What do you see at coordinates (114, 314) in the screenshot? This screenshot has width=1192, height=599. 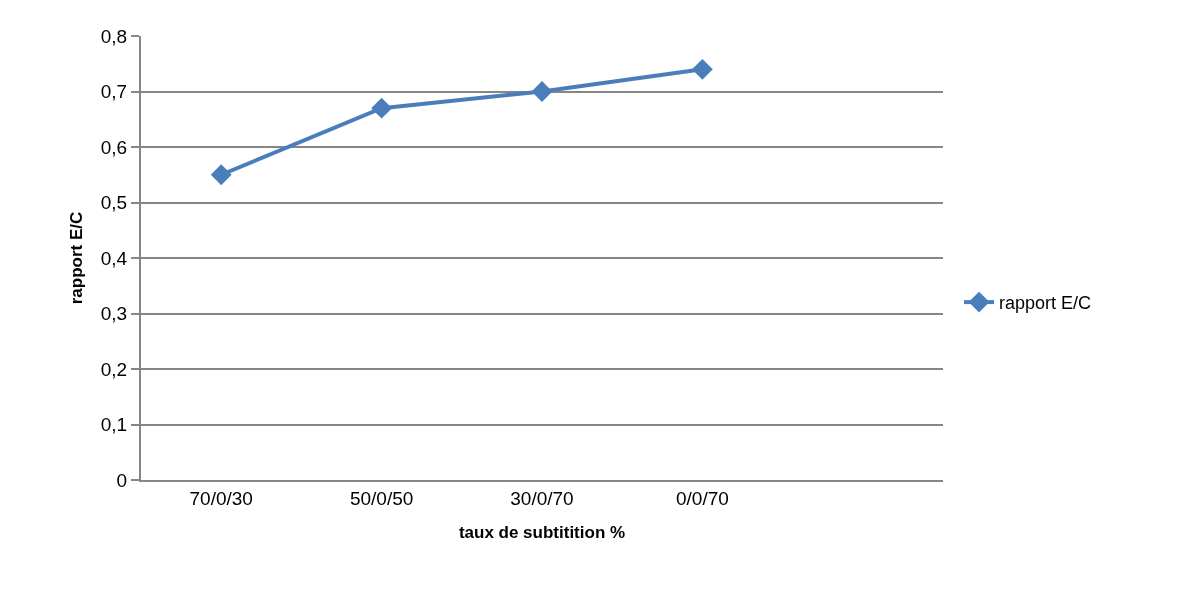 I see `y-tick-label: 0,3` at bounding box center [114, 314].